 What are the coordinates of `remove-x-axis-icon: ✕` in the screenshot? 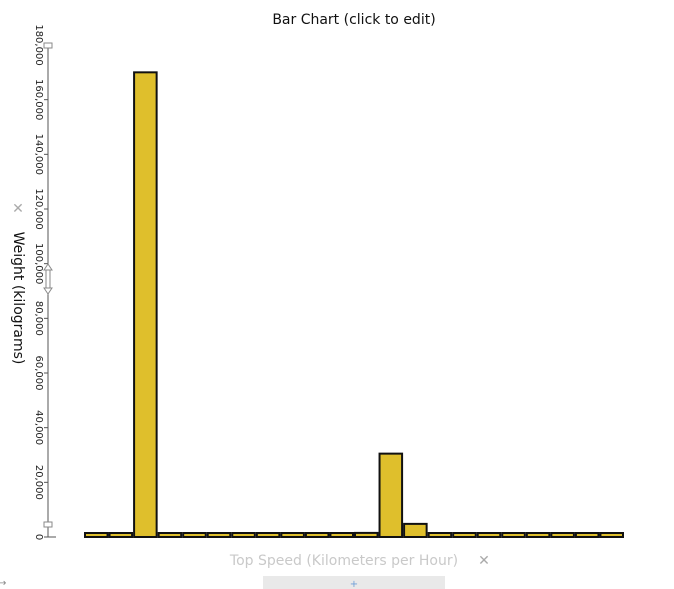 It's located at (484, 561).